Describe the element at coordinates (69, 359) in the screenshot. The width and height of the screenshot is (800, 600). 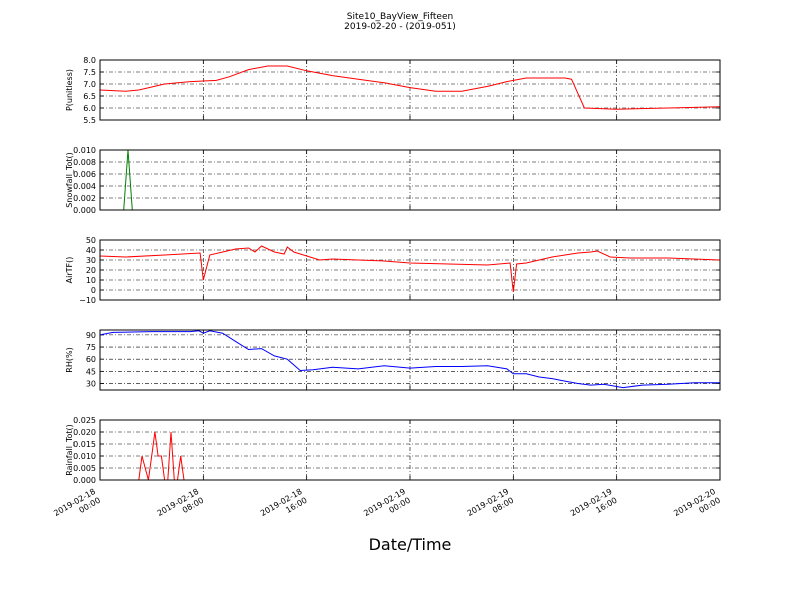
I see `y-axis-label: RH(%)` at that location.